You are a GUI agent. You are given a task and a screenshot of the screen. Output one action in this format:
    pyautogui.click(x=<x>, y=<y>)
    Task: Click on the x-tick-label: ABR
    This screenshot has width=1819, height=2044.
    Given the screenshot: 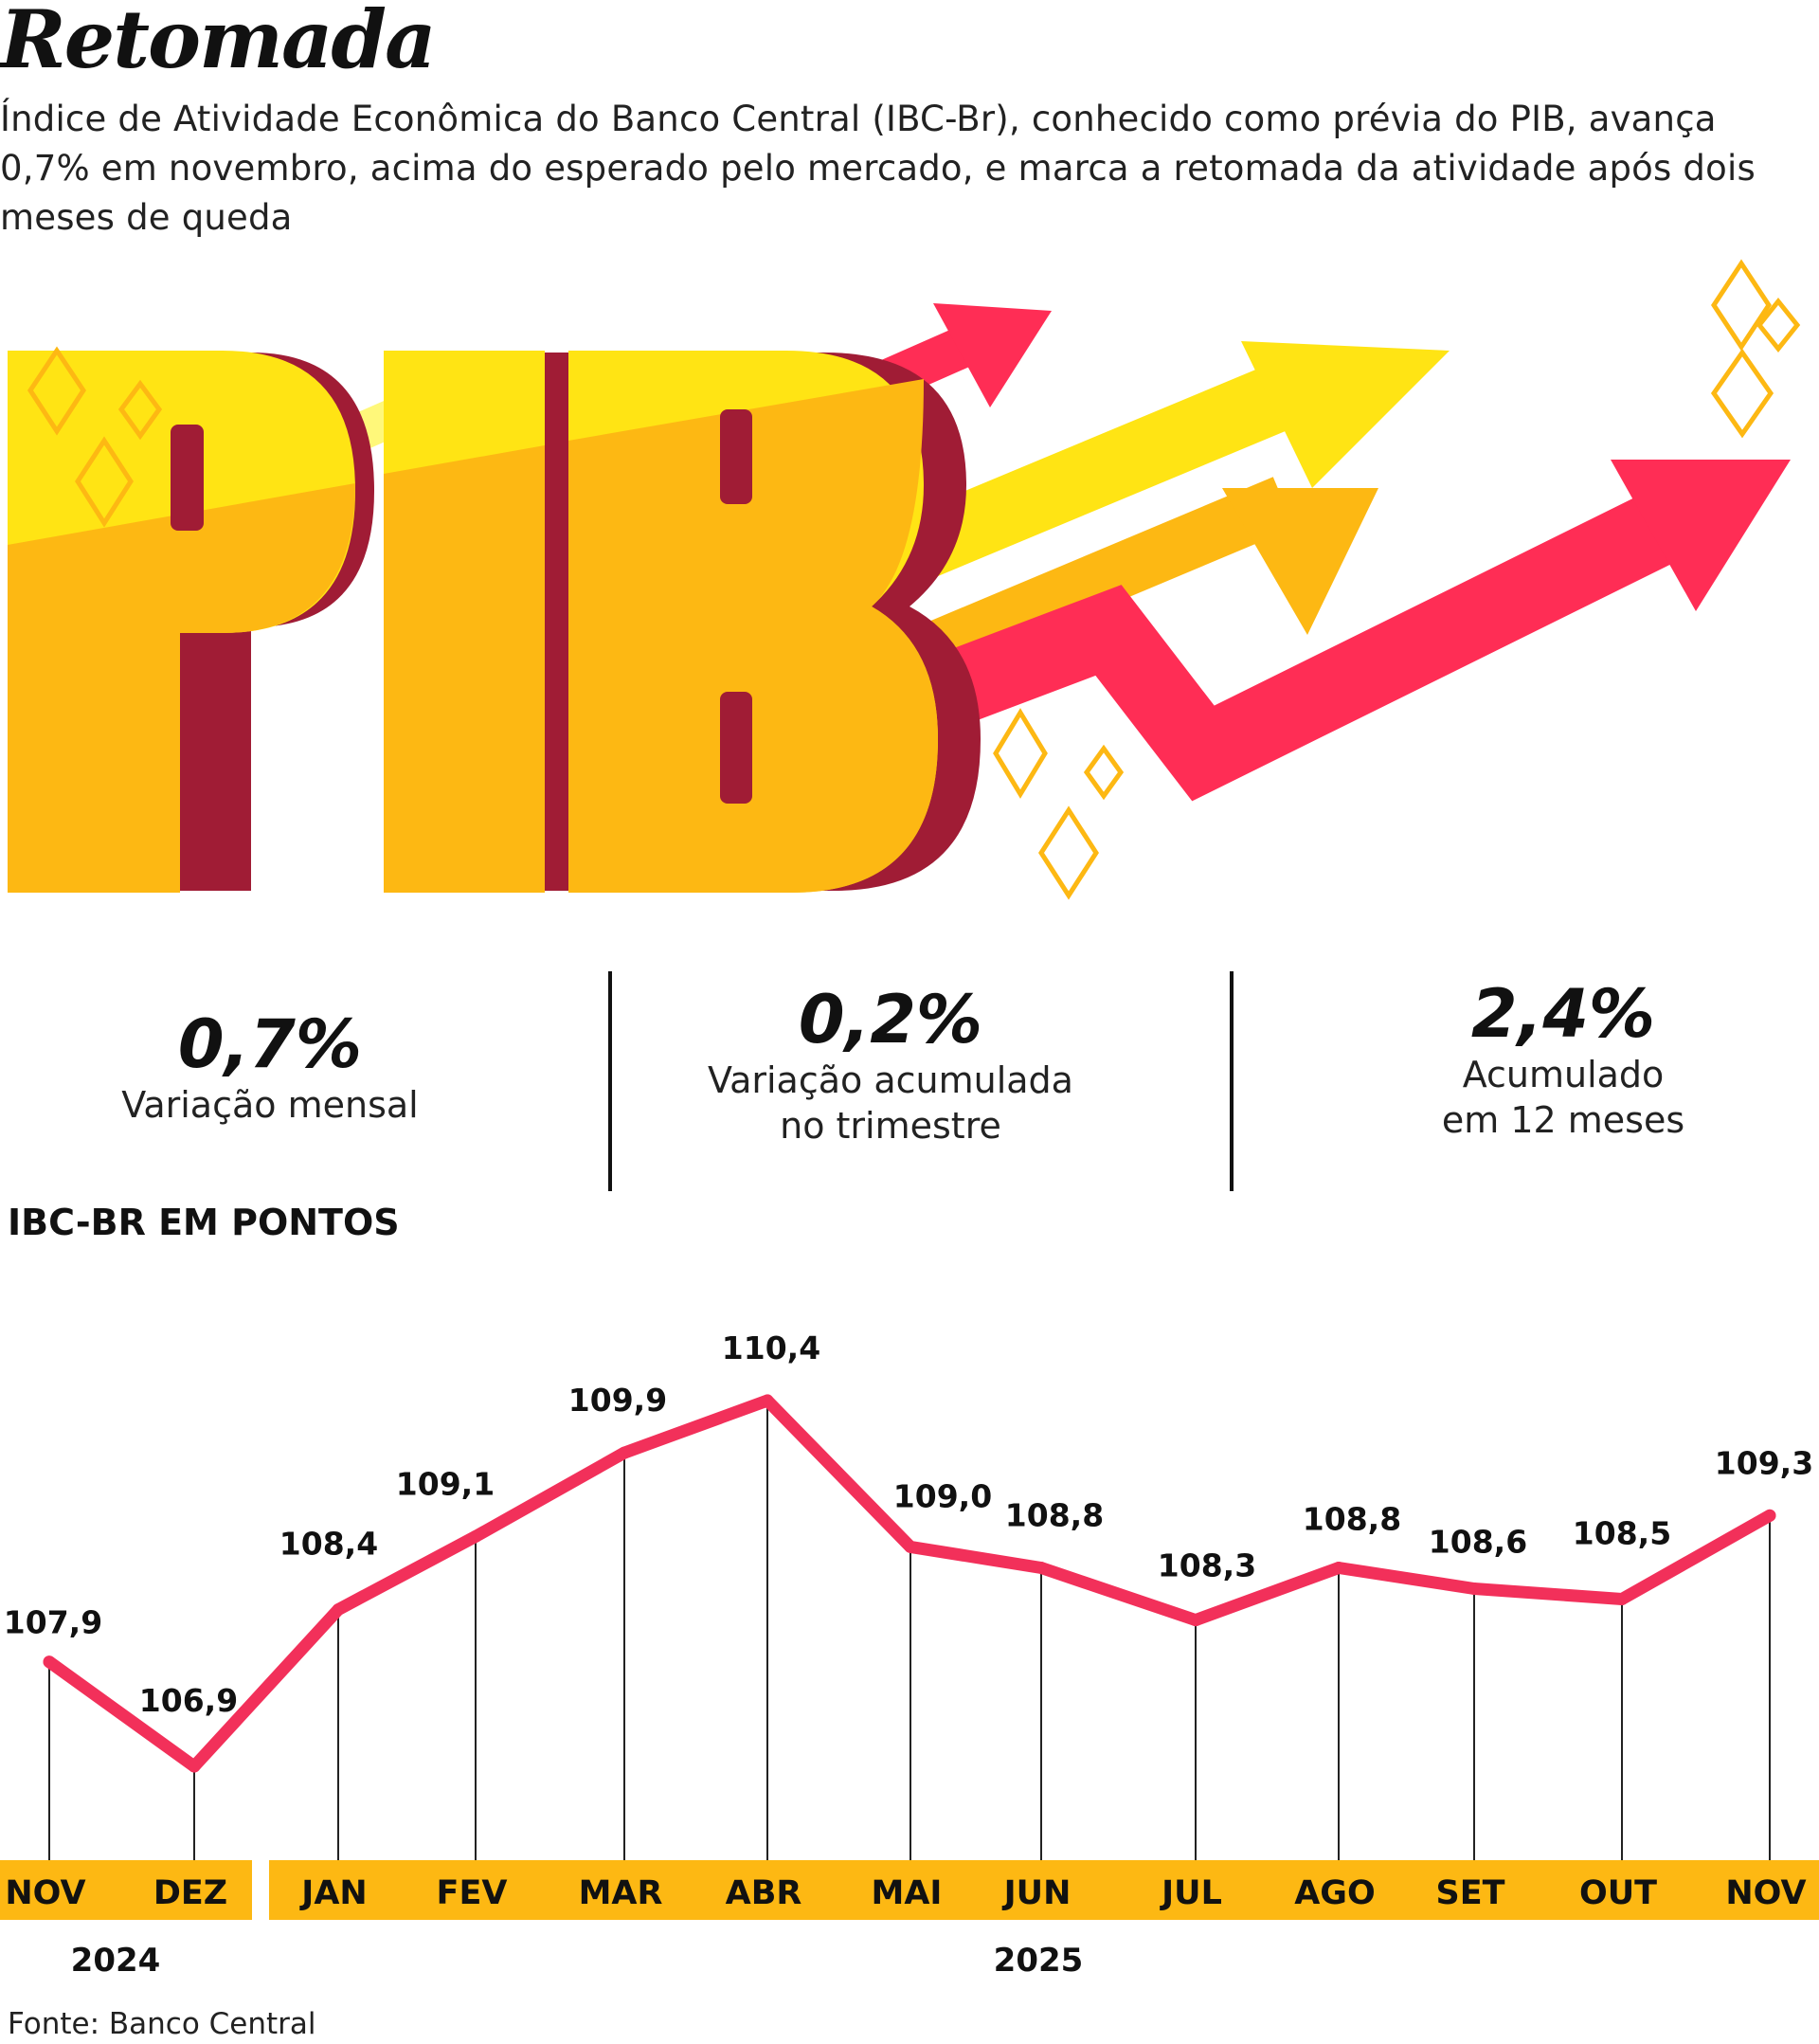 What is the action you would take?
    pyautogui.click(x=764, y=1893)
    